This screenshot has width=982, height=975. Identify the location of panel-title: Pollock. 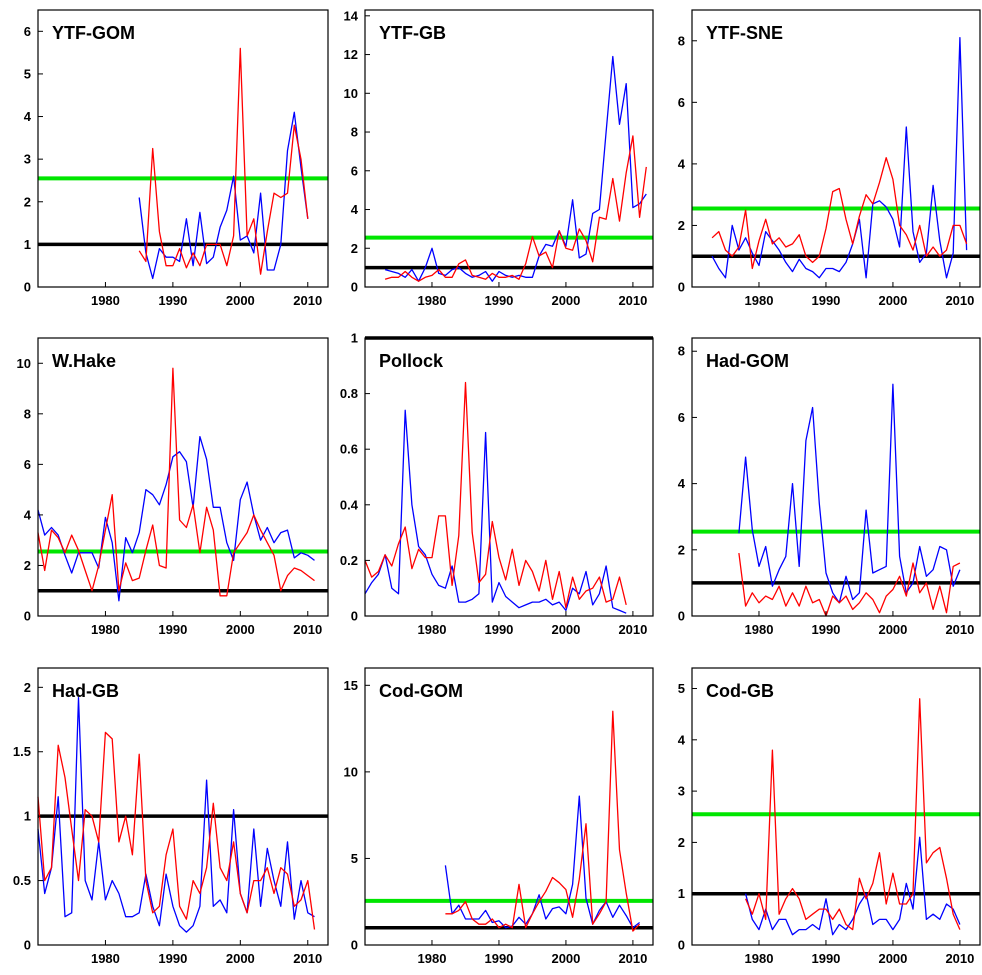
(411, 361).